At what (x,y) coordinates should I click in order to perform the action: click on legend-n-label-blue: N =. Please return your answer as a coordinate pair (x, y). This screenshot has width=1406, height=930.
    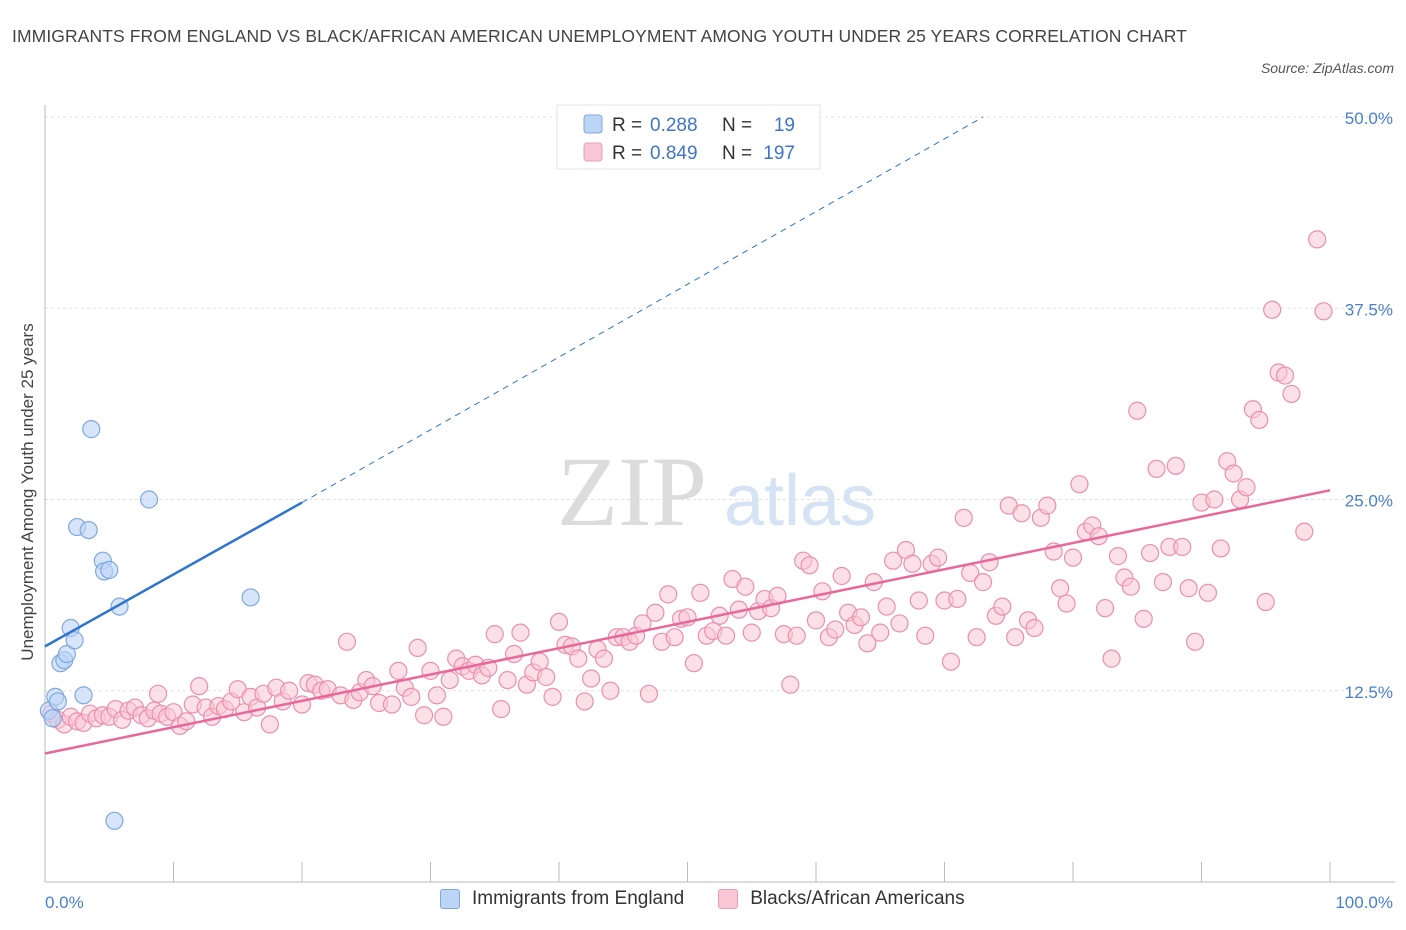
    Looking at the image, I should click on (737, 125).